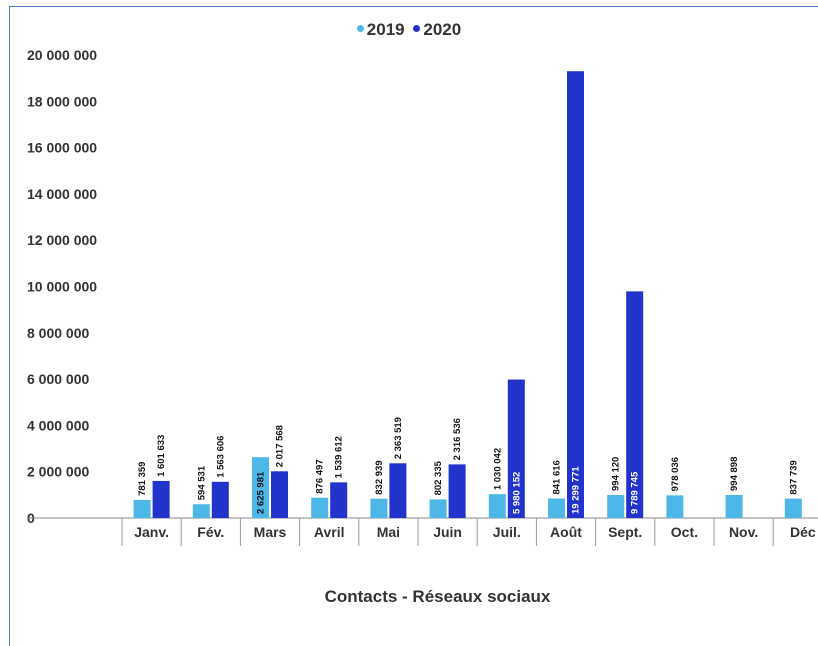  I want to click on chart-legend: 2019 2020, so click(409, 30).